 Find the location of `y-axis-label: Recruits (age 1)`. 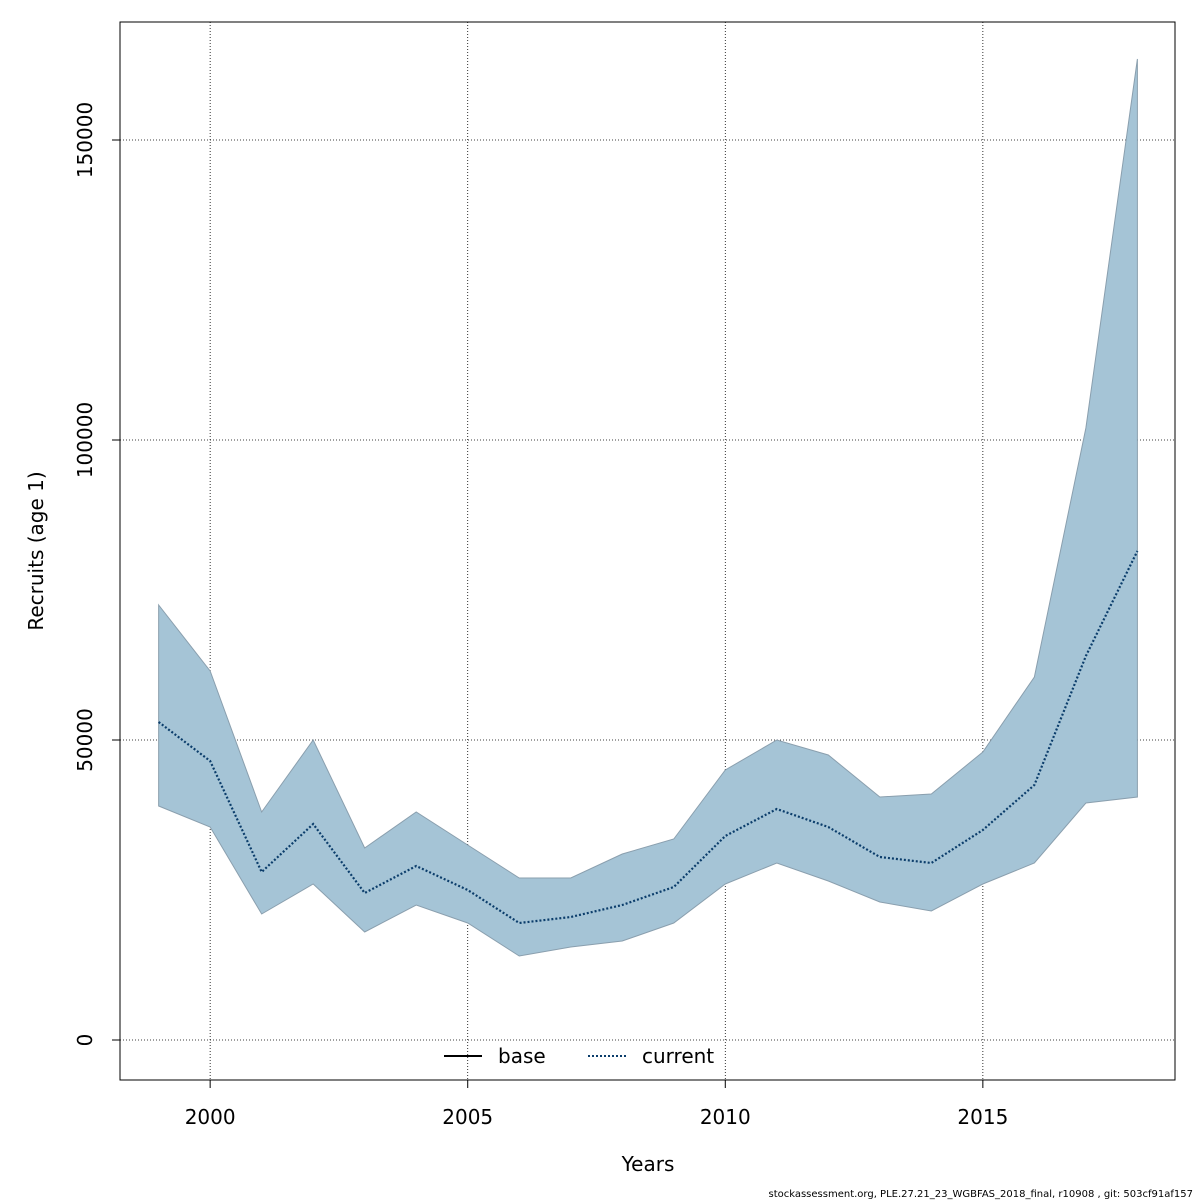

y-axis-label: Recruits (age 1) is located at coordinates (36, 550).